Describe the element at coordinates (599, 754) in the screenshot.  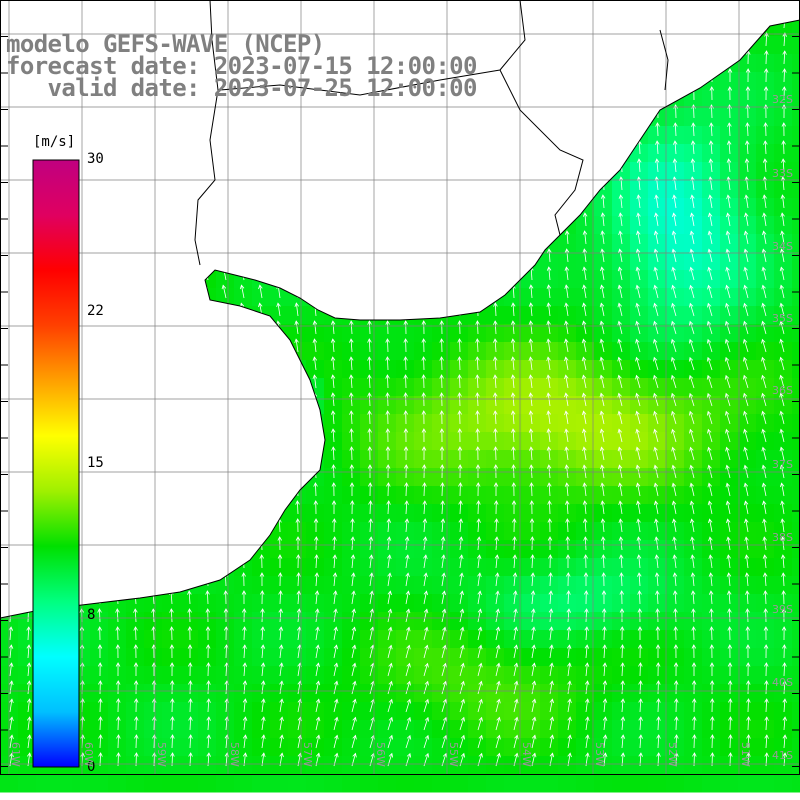
I see `lon-label: 53W` at that location.